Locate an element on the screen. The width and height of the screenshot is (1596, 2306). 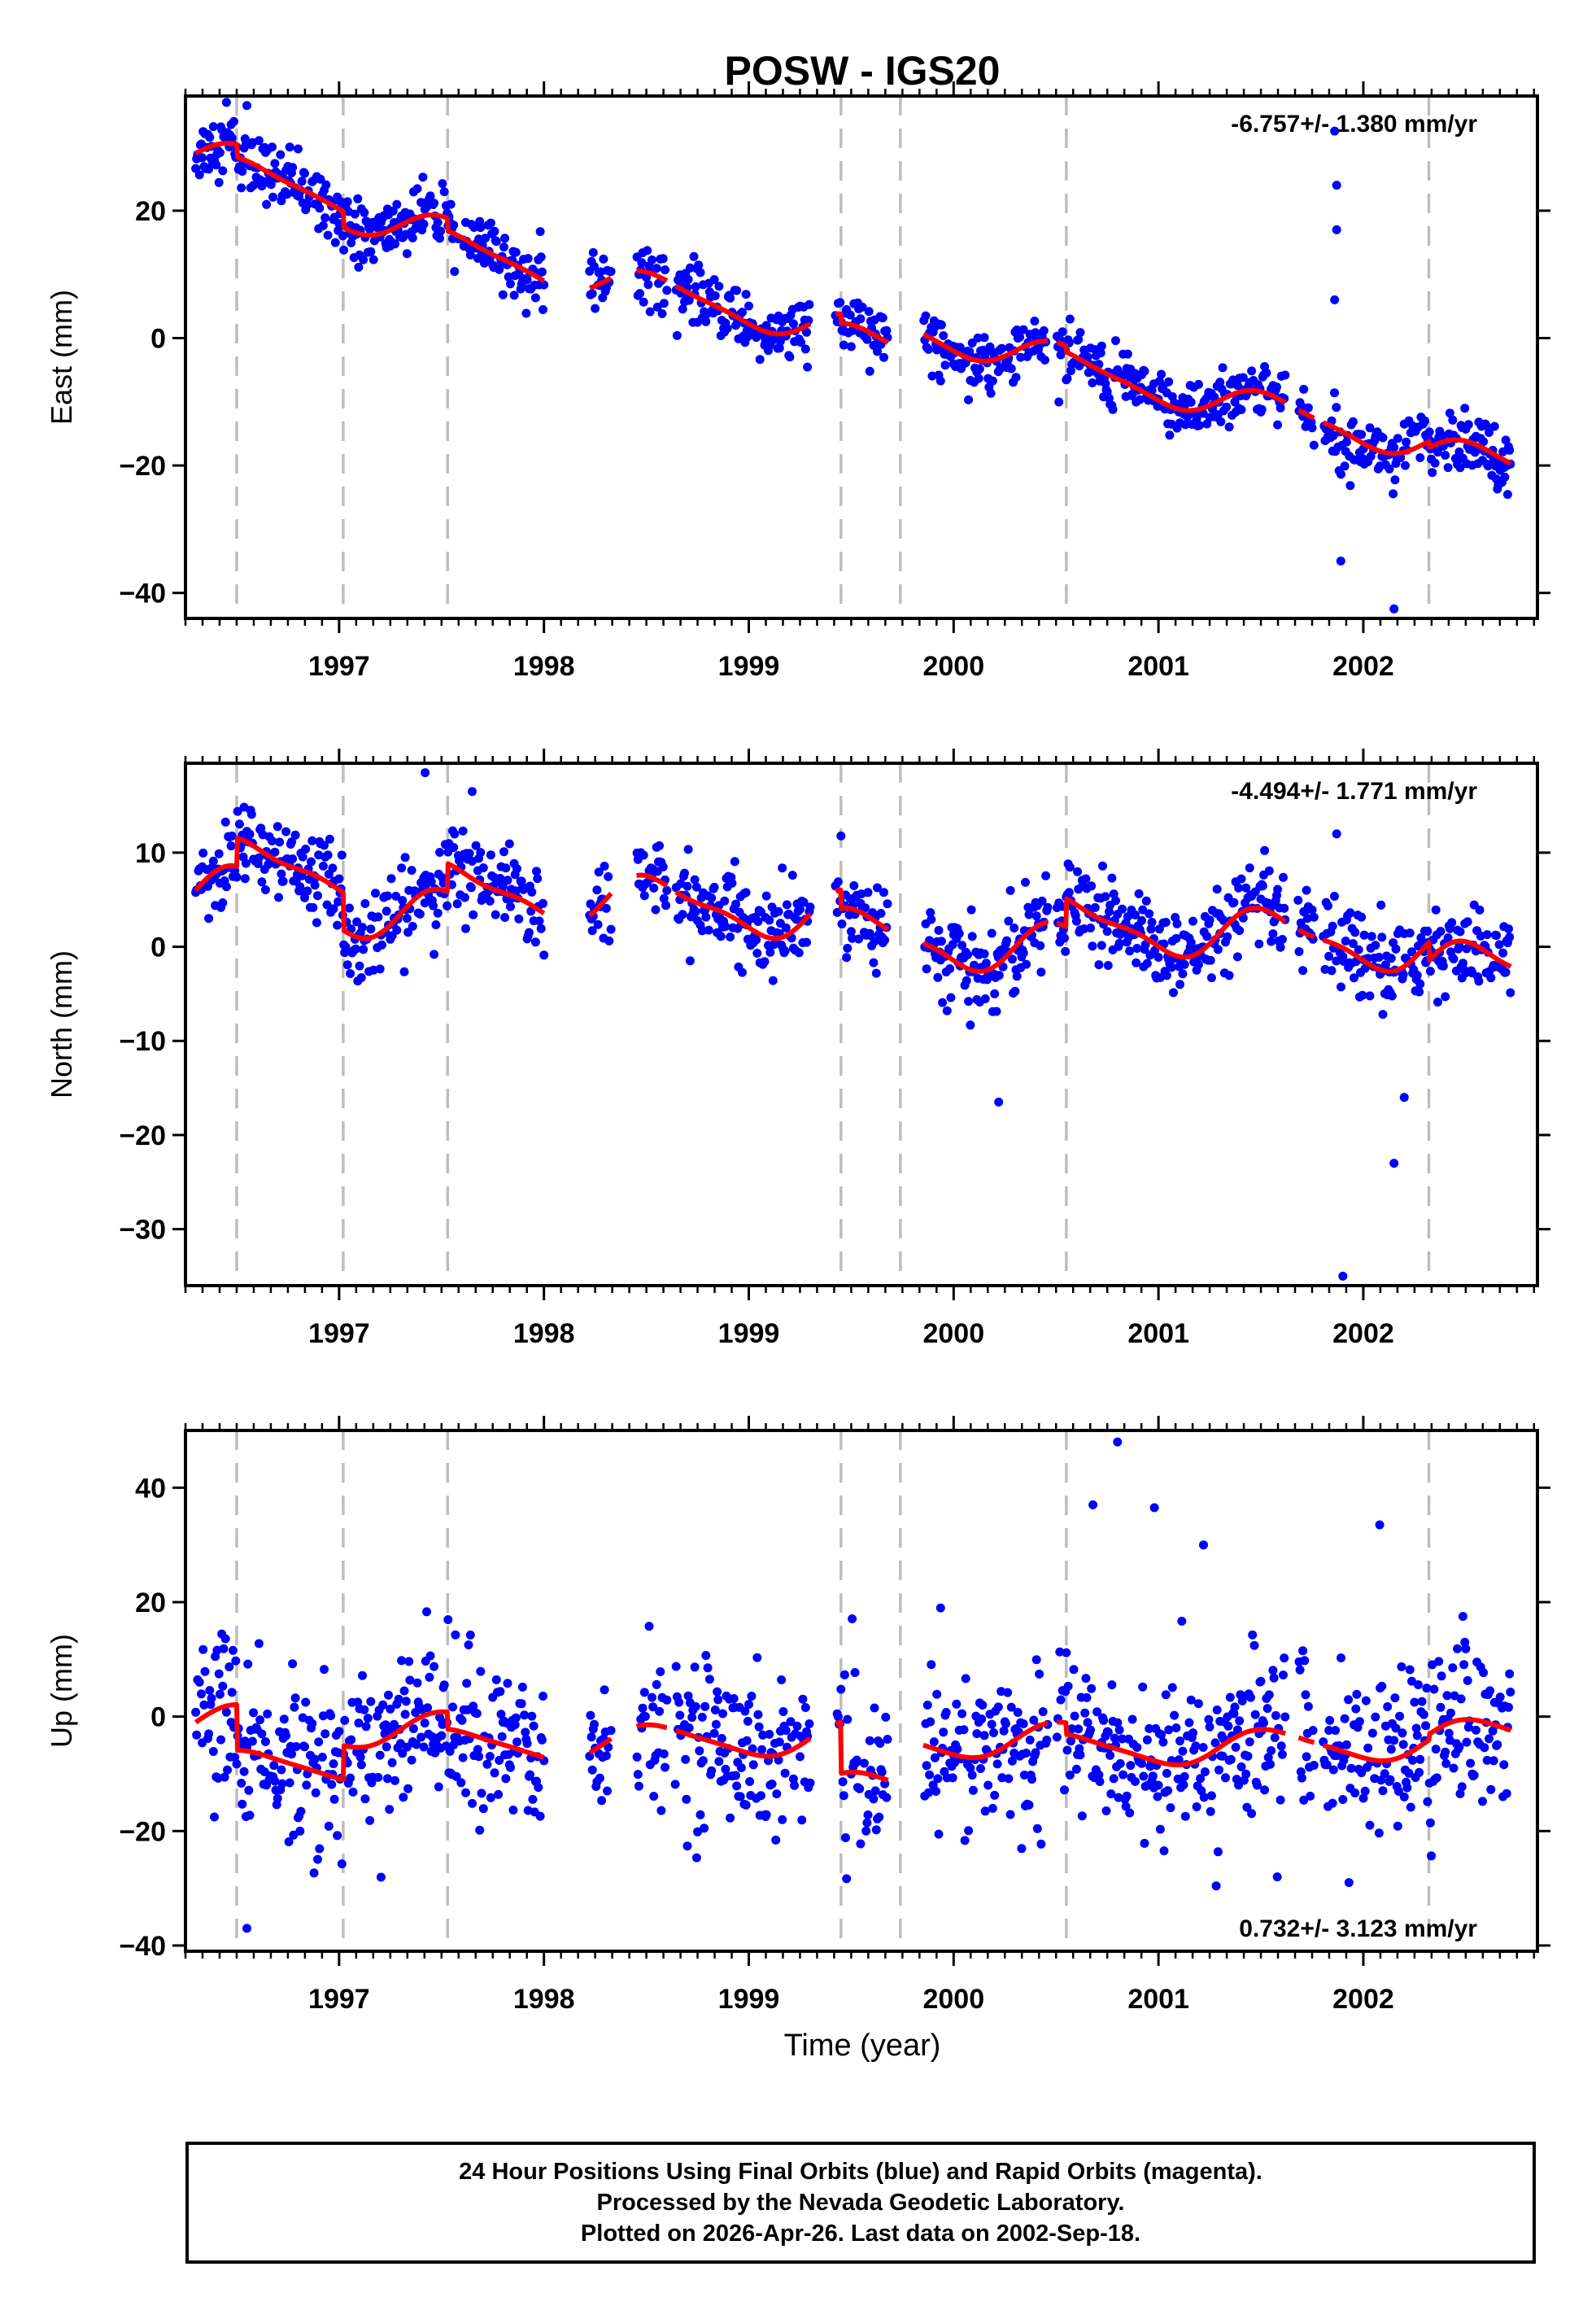
x-tick-label: 2001 is located at coordinates (1158, 1999).